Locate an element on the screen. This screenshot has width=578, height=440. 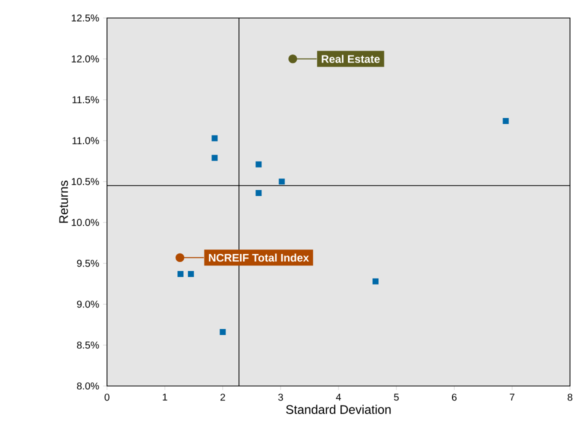
x-tick-label: 0 is located at coordinates (107, 397).